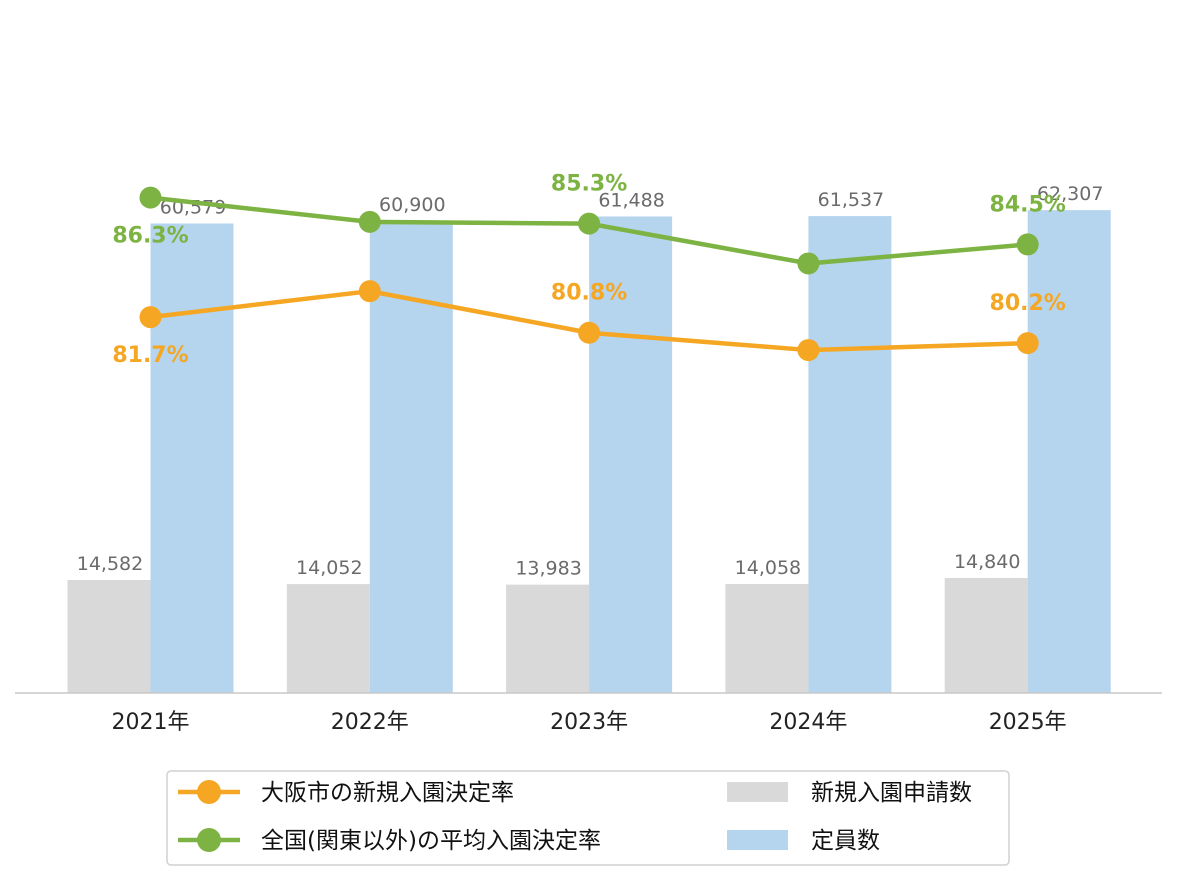 The width and height of the screenshot is (1177, 881). I want to click on legend-label-capacity: 定員数, so click(845, 841).